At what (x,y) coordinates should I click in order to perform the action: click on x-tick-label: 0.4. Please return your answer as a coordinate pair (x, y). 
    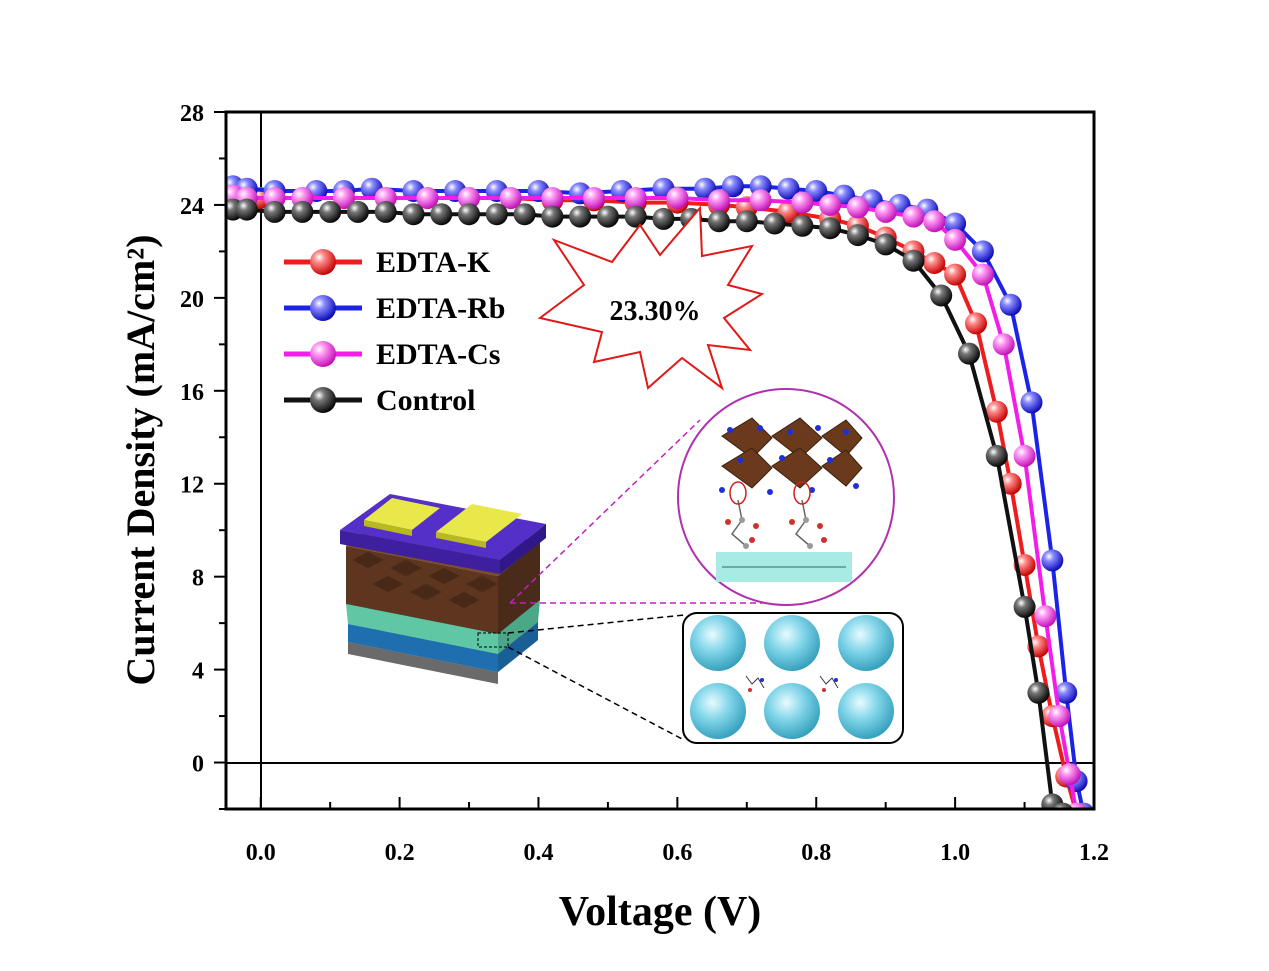
    Looking at the image, I should click on (538, 853).